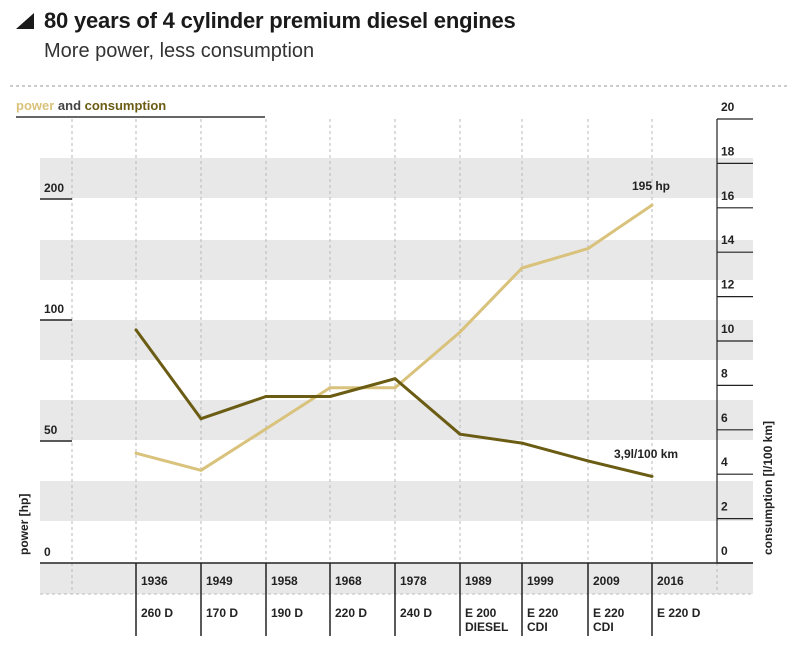 The image size is (800, 648). I want to click on year-label: 2009, so click(606, 581).